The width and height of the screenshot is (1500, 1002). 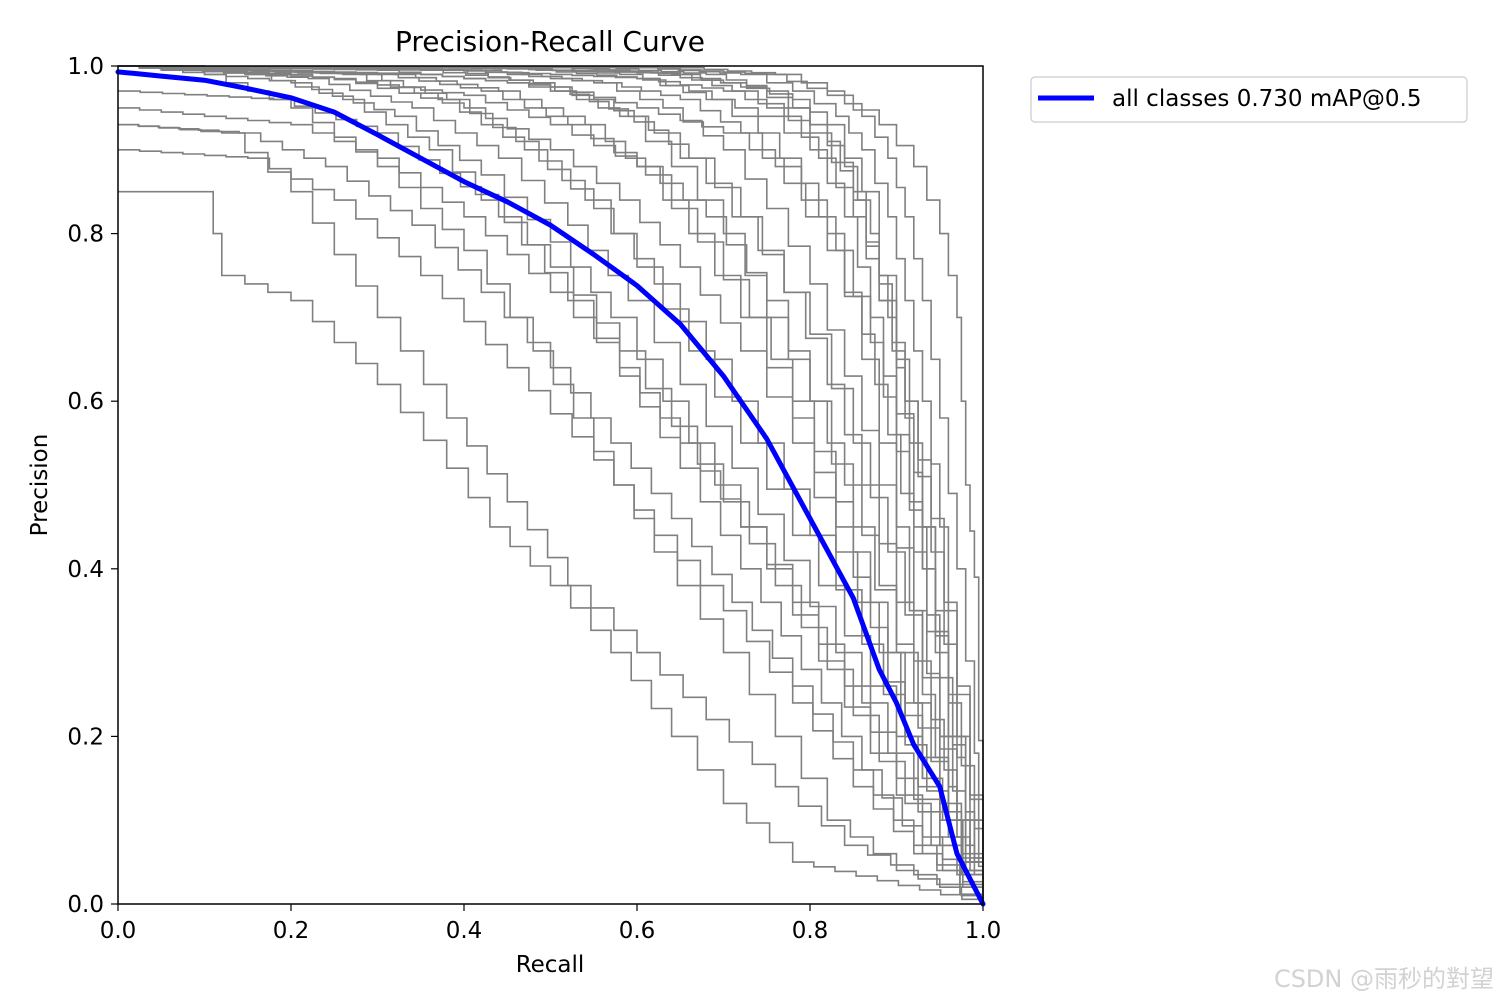 What do you see at coordinates (85, 235) in the screenshot?
I see `y-tick-label-4: 0.8` at bounding box center [85, 235].